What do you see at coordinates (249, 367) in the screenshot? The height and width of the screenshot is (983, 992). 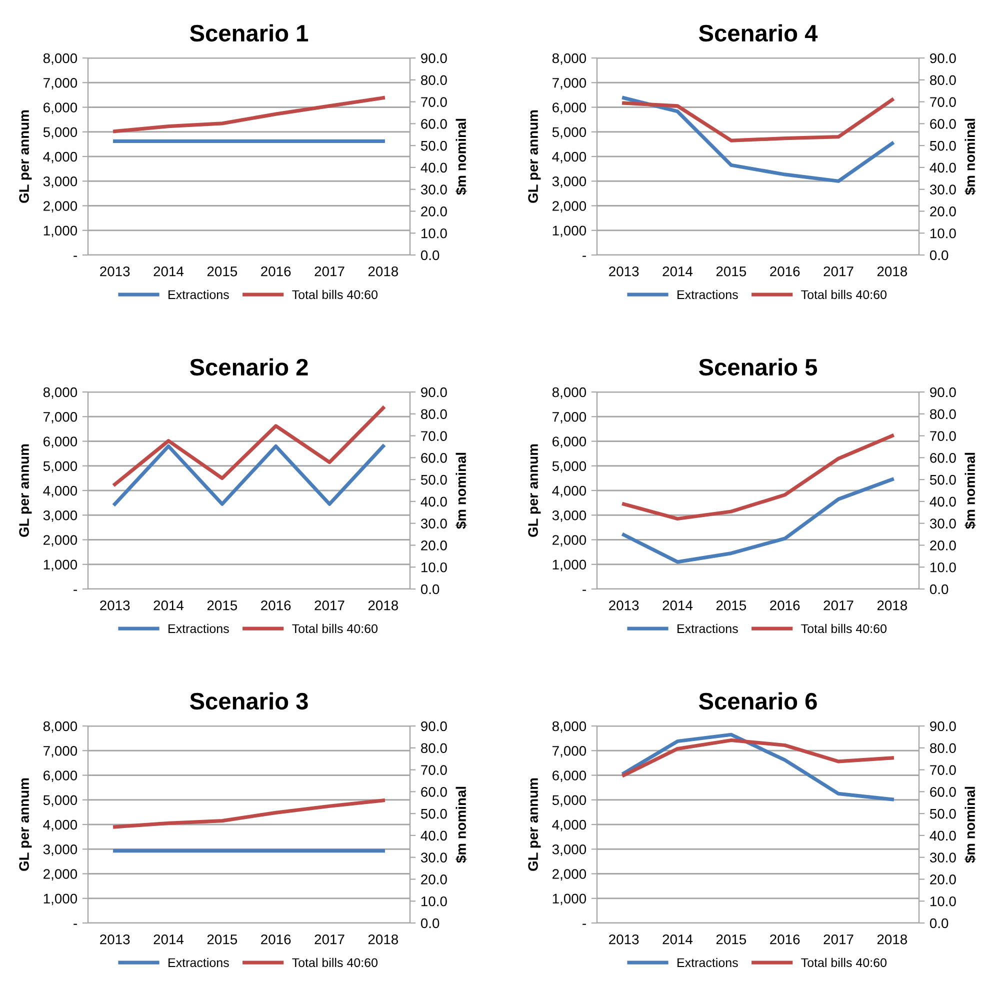 I see `chart-title: Scenario 2` at bounding box center [249, 367].